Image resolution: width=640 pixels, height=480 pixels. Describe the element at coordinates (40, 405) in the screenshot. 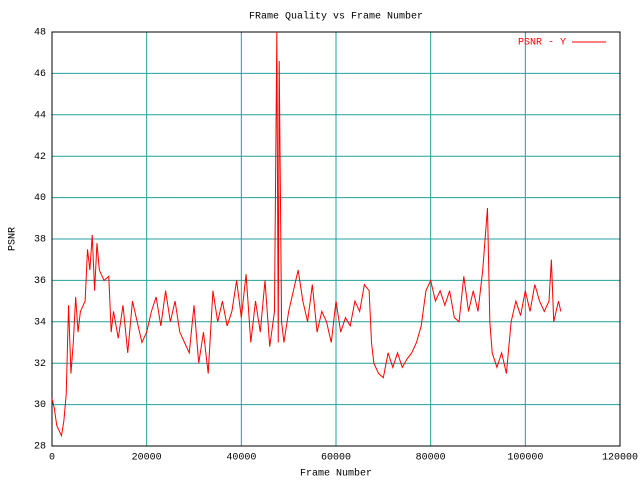

I see `y-tick-label: 30` at that location.